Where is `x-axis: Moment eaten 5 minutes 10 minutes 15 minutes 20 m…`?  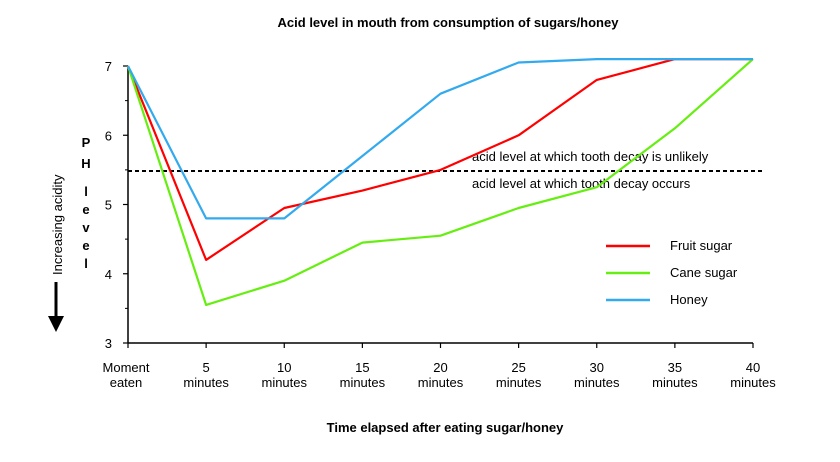 x-axis: Moment eaten 5 minutes 10 minutes 15 minutes 20 m… is located at coordinates (439, 366).